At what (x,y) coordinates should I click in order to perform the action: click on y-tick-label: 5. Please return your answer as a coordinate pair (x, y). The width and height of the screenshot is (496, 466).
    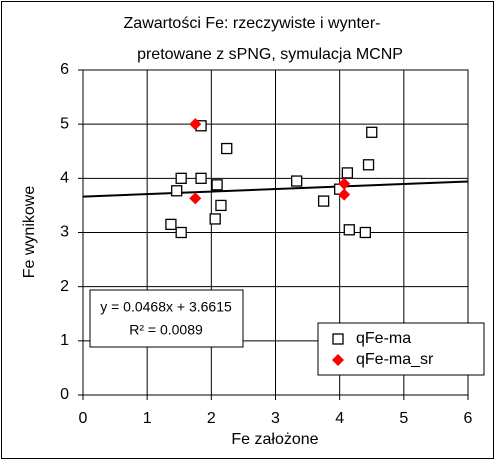
    Looking at the image, I should click on (64, 123).